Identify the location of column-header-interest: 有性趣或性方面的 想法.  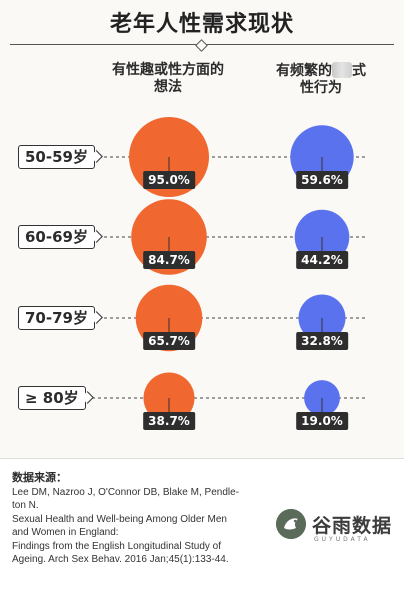
(168, 79).